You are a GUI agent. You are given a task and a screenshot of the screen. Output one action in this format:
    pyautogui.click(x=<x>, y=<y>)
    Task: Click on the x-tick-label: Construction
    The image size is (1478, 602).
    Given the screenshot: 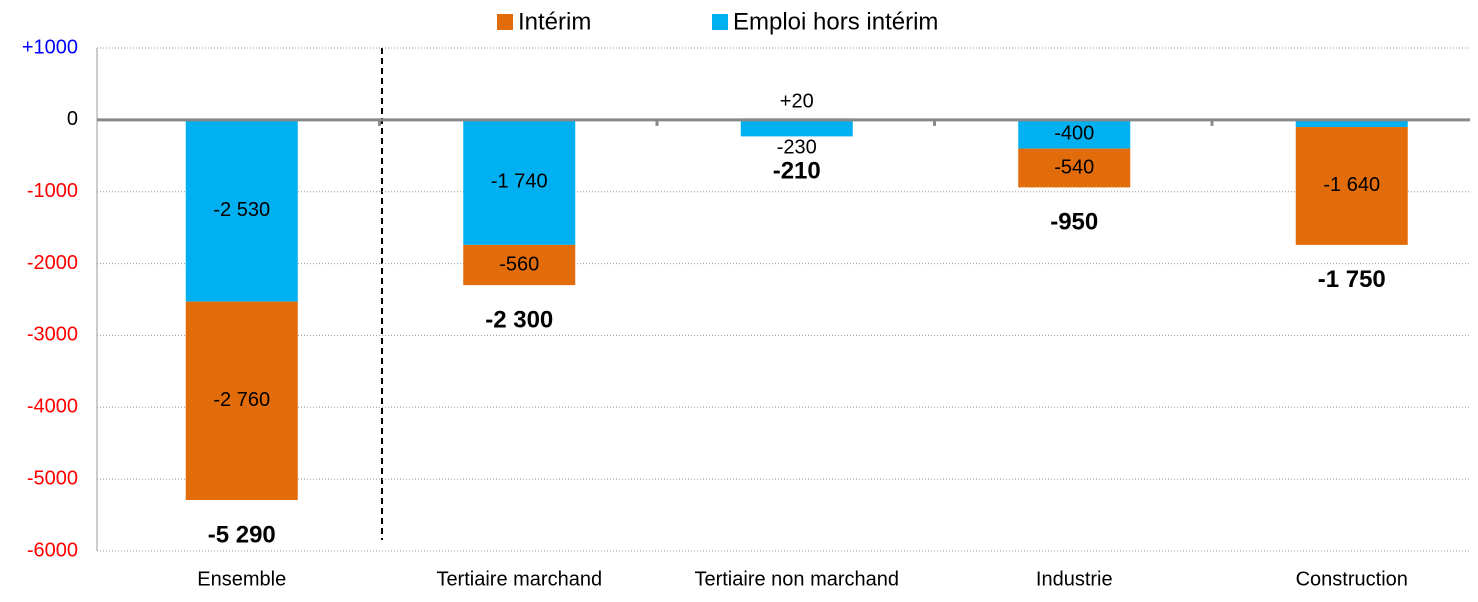 What is the action you would take?
    pyautogui.click(x=1352, y=579)
    